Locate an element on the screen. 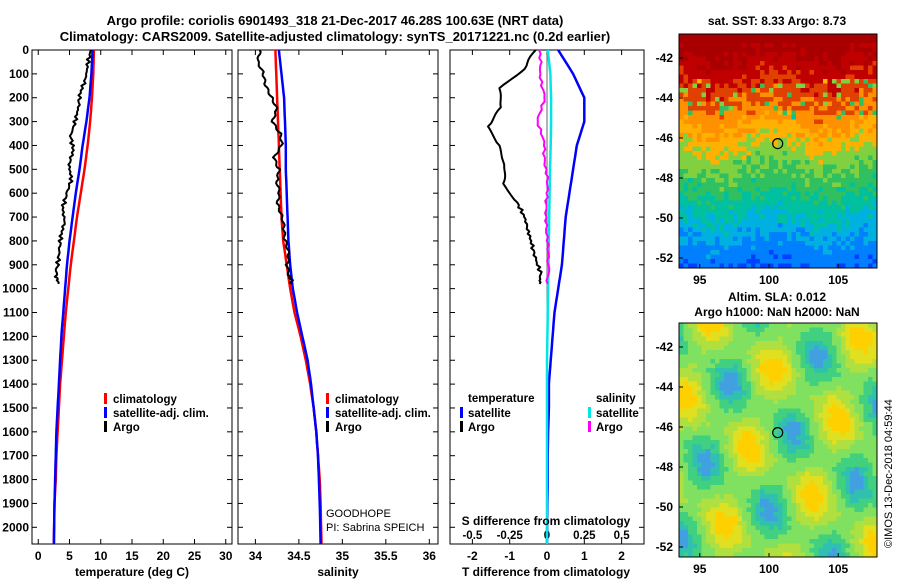 This screenshot has width=900, height=580. legend-swatch-satellite is located at coordinates (105, 412).